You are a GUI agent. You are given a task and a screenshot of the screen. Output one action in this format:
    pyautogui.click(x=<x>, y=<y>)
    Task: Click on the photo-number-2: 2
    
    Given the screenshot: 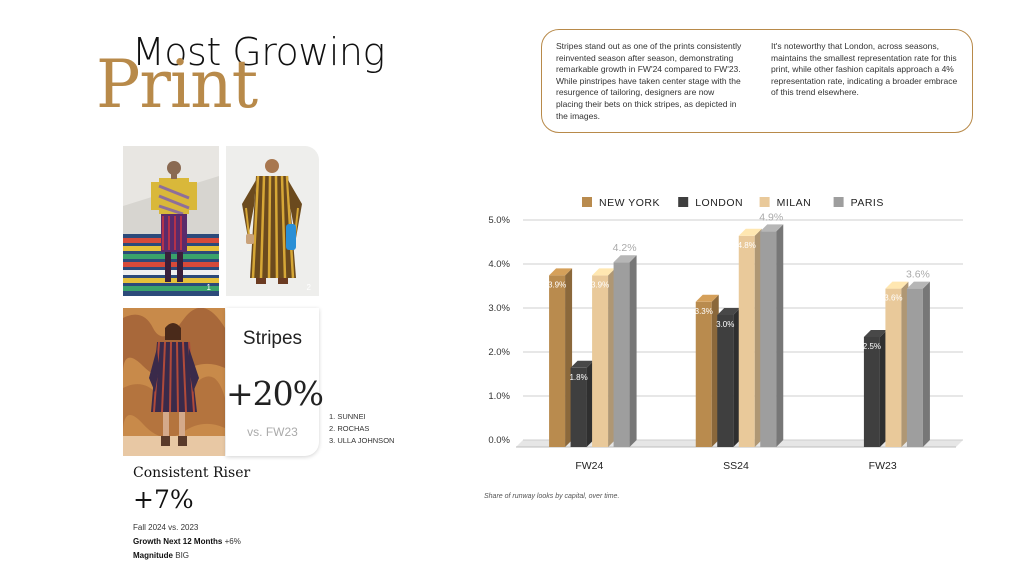 What is the action you would take?
    pyautogui.click(x=308, y=287)
    